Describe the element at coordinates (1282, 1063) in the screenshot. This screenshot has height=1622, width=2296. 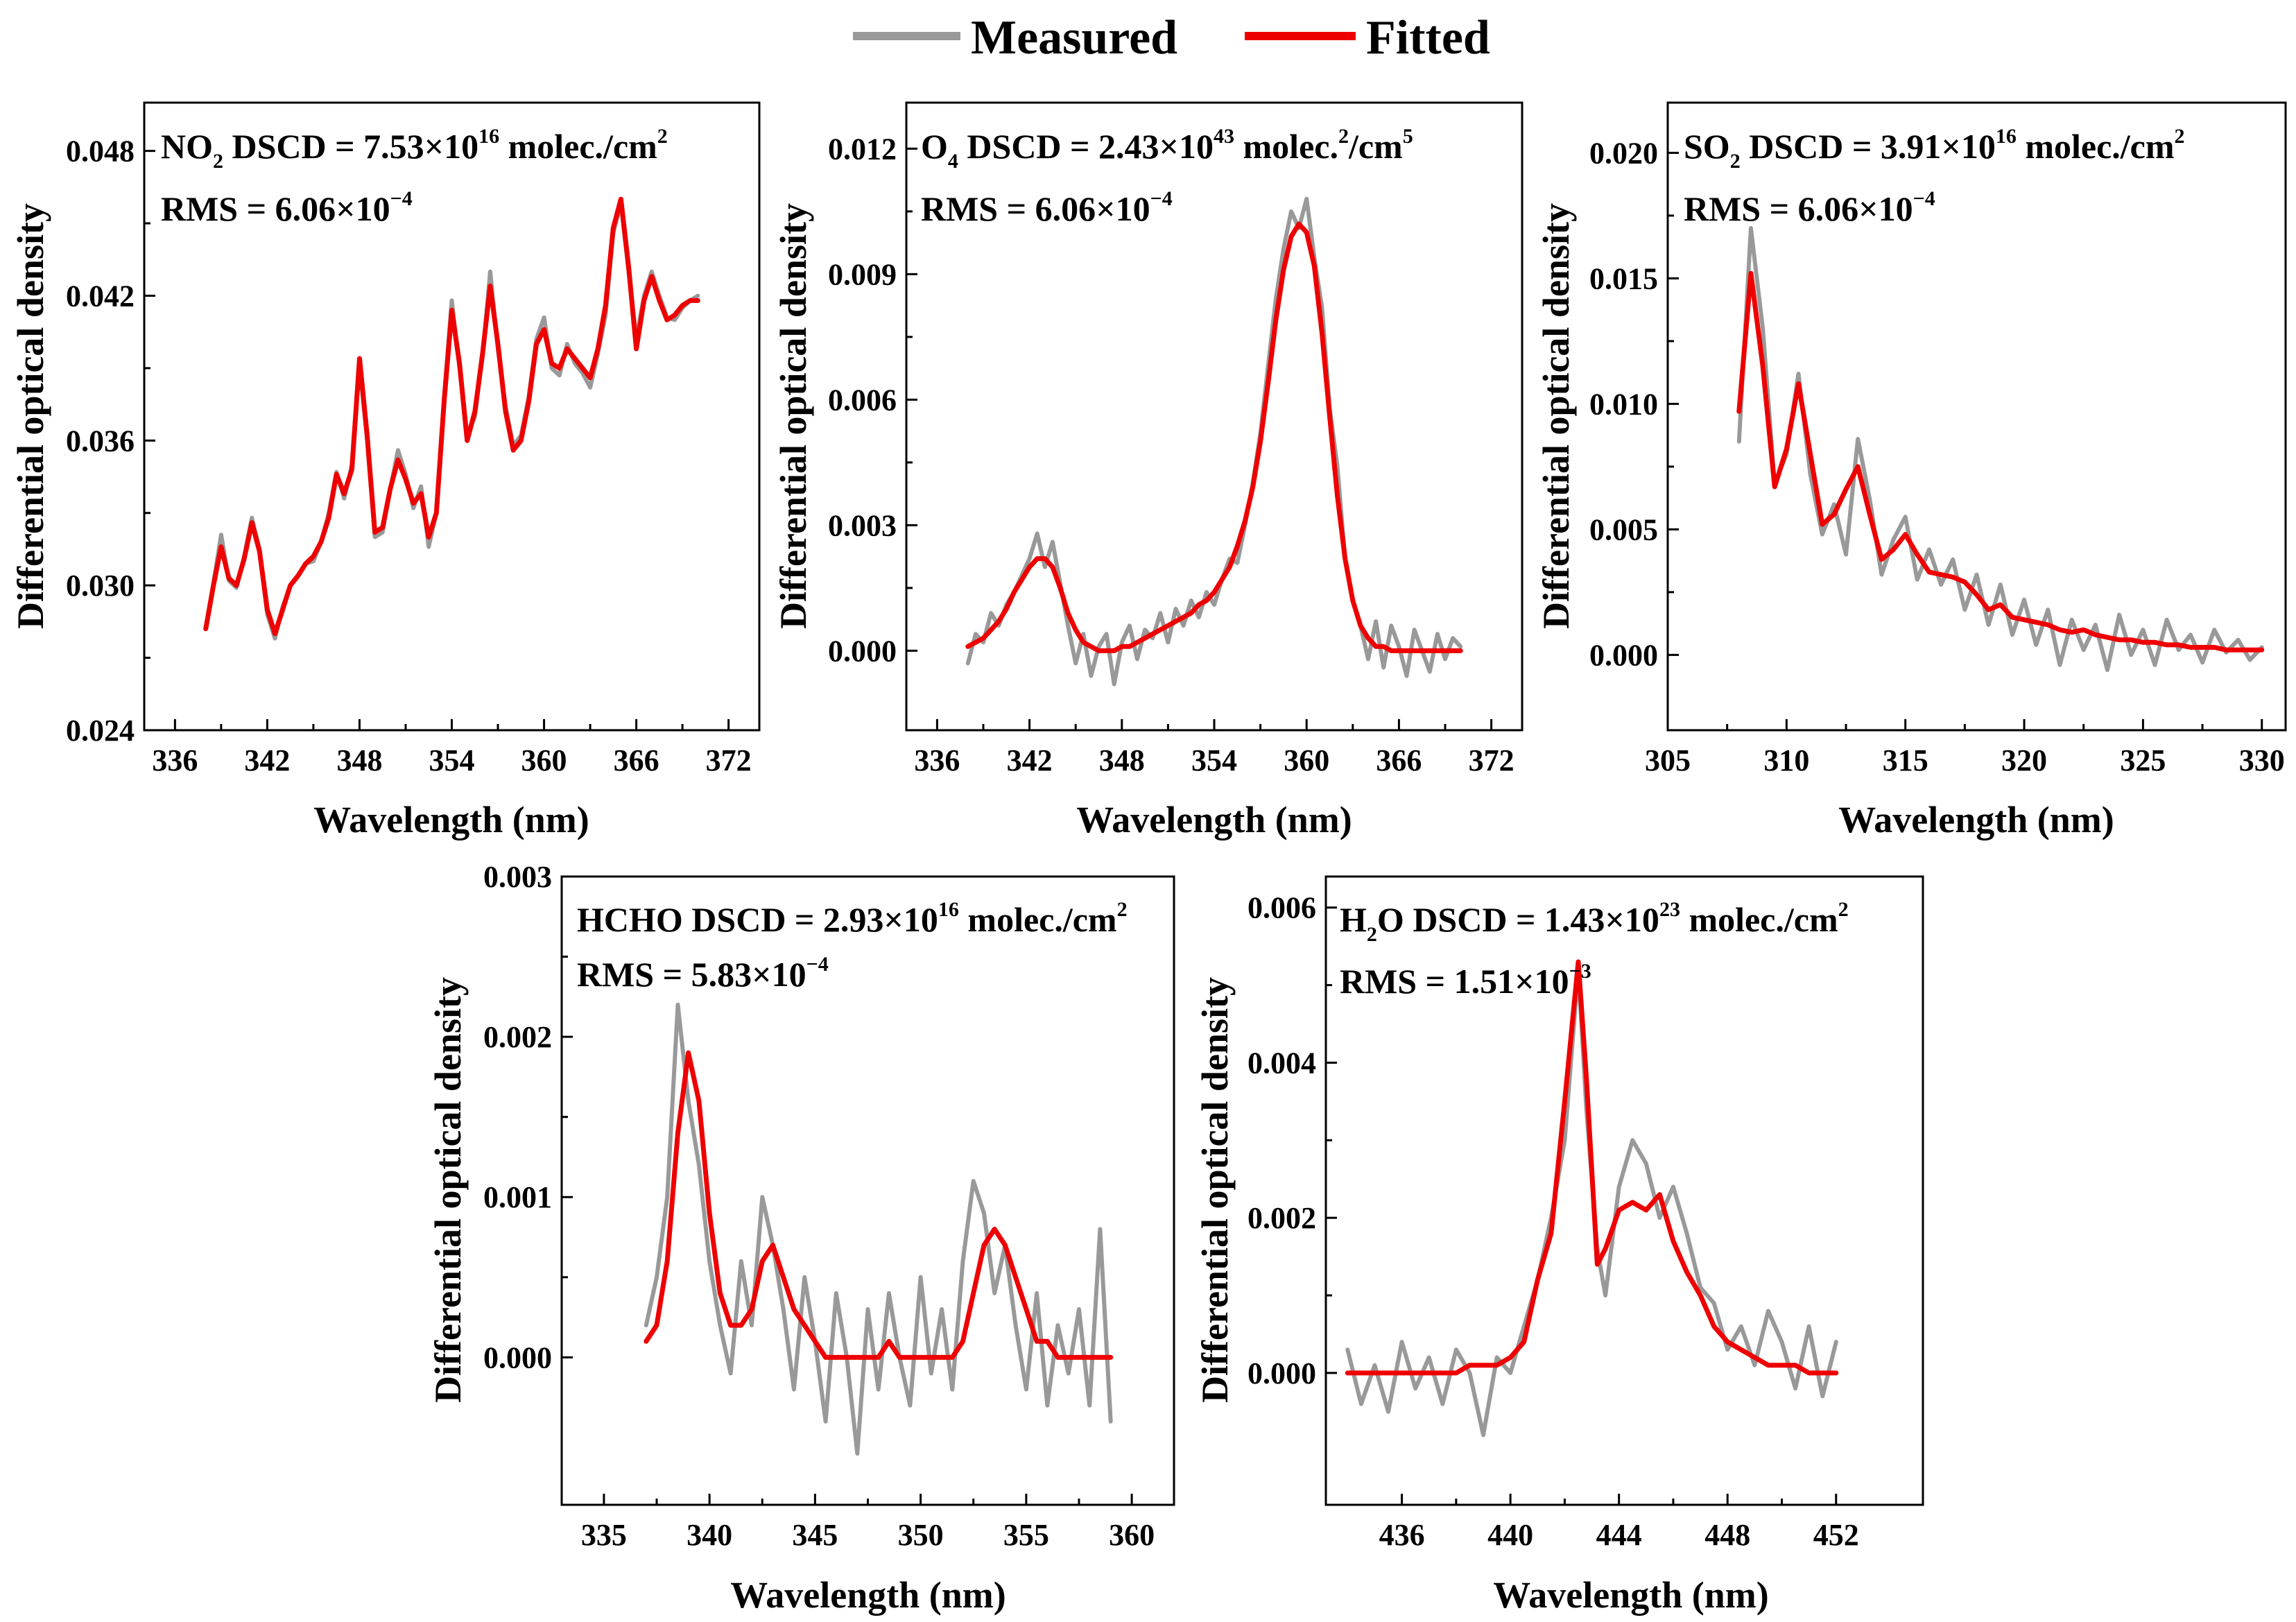
I see `y-tick-label: 0.004` at that location.